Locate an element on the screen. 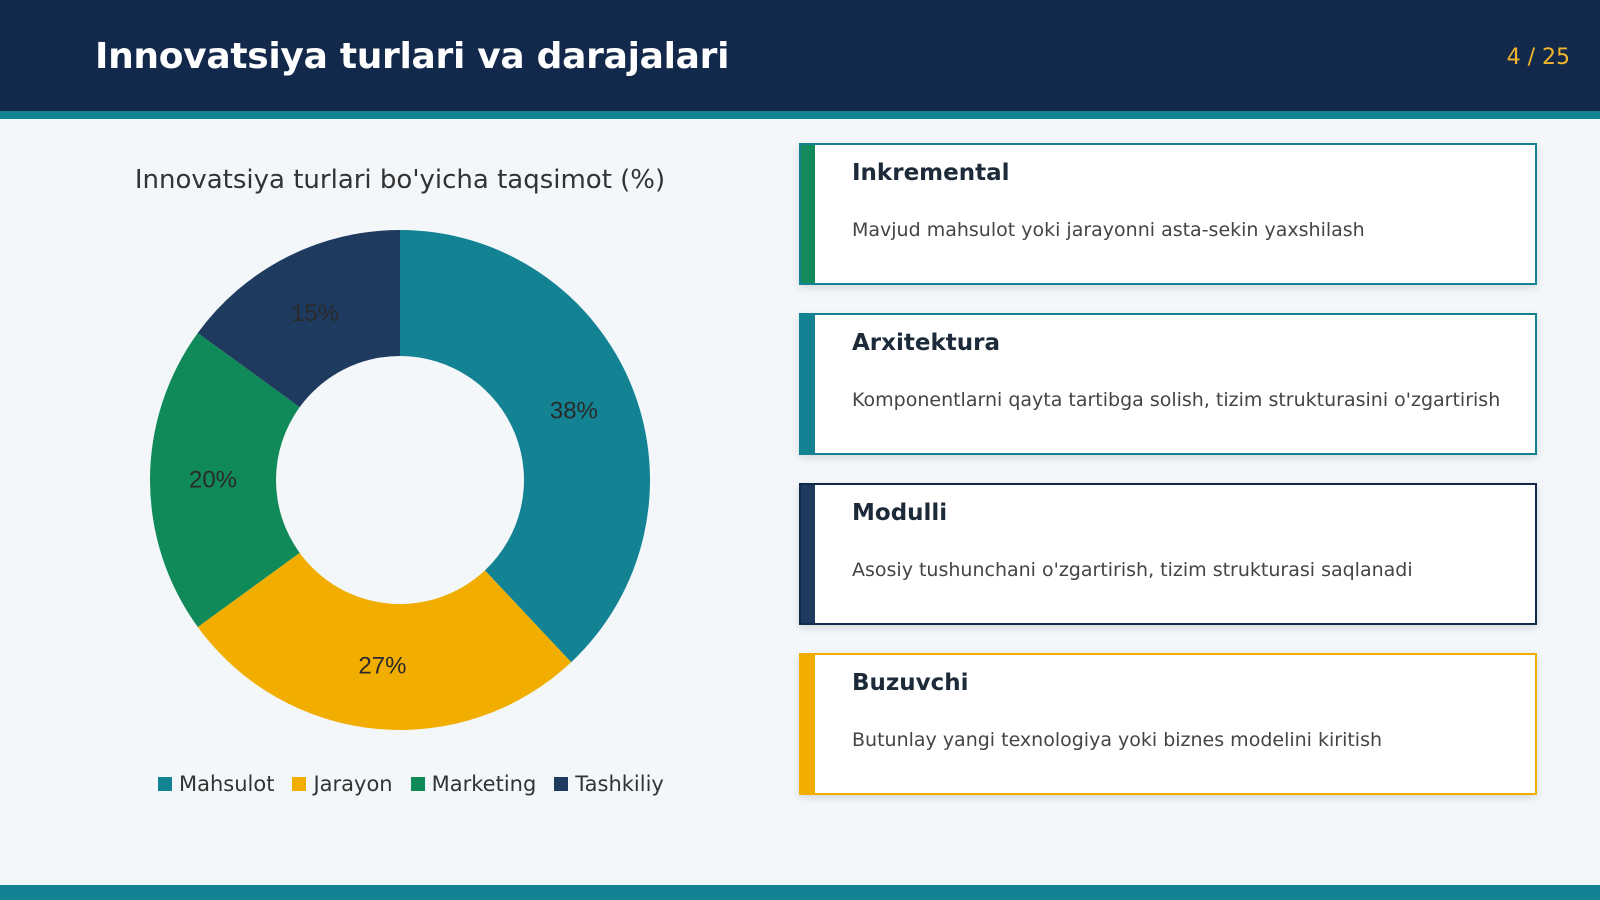 This screenshot has width=1600, height=900. card-title: Modulli is located at coordinates (900, 513).